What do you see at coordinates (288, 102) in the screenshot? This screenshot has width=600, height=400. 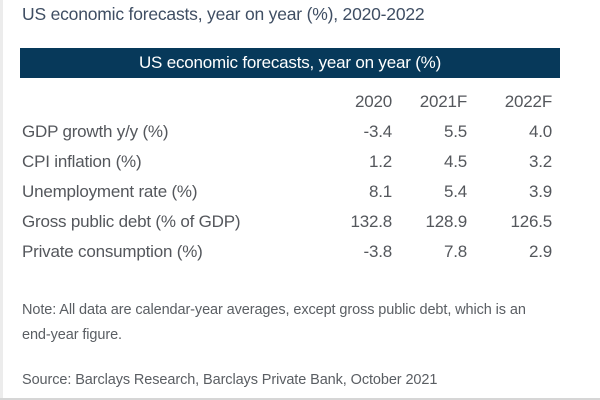 I see `table-column-header-row: 2020 2021F 2022F` at bounding box center [288, 102].